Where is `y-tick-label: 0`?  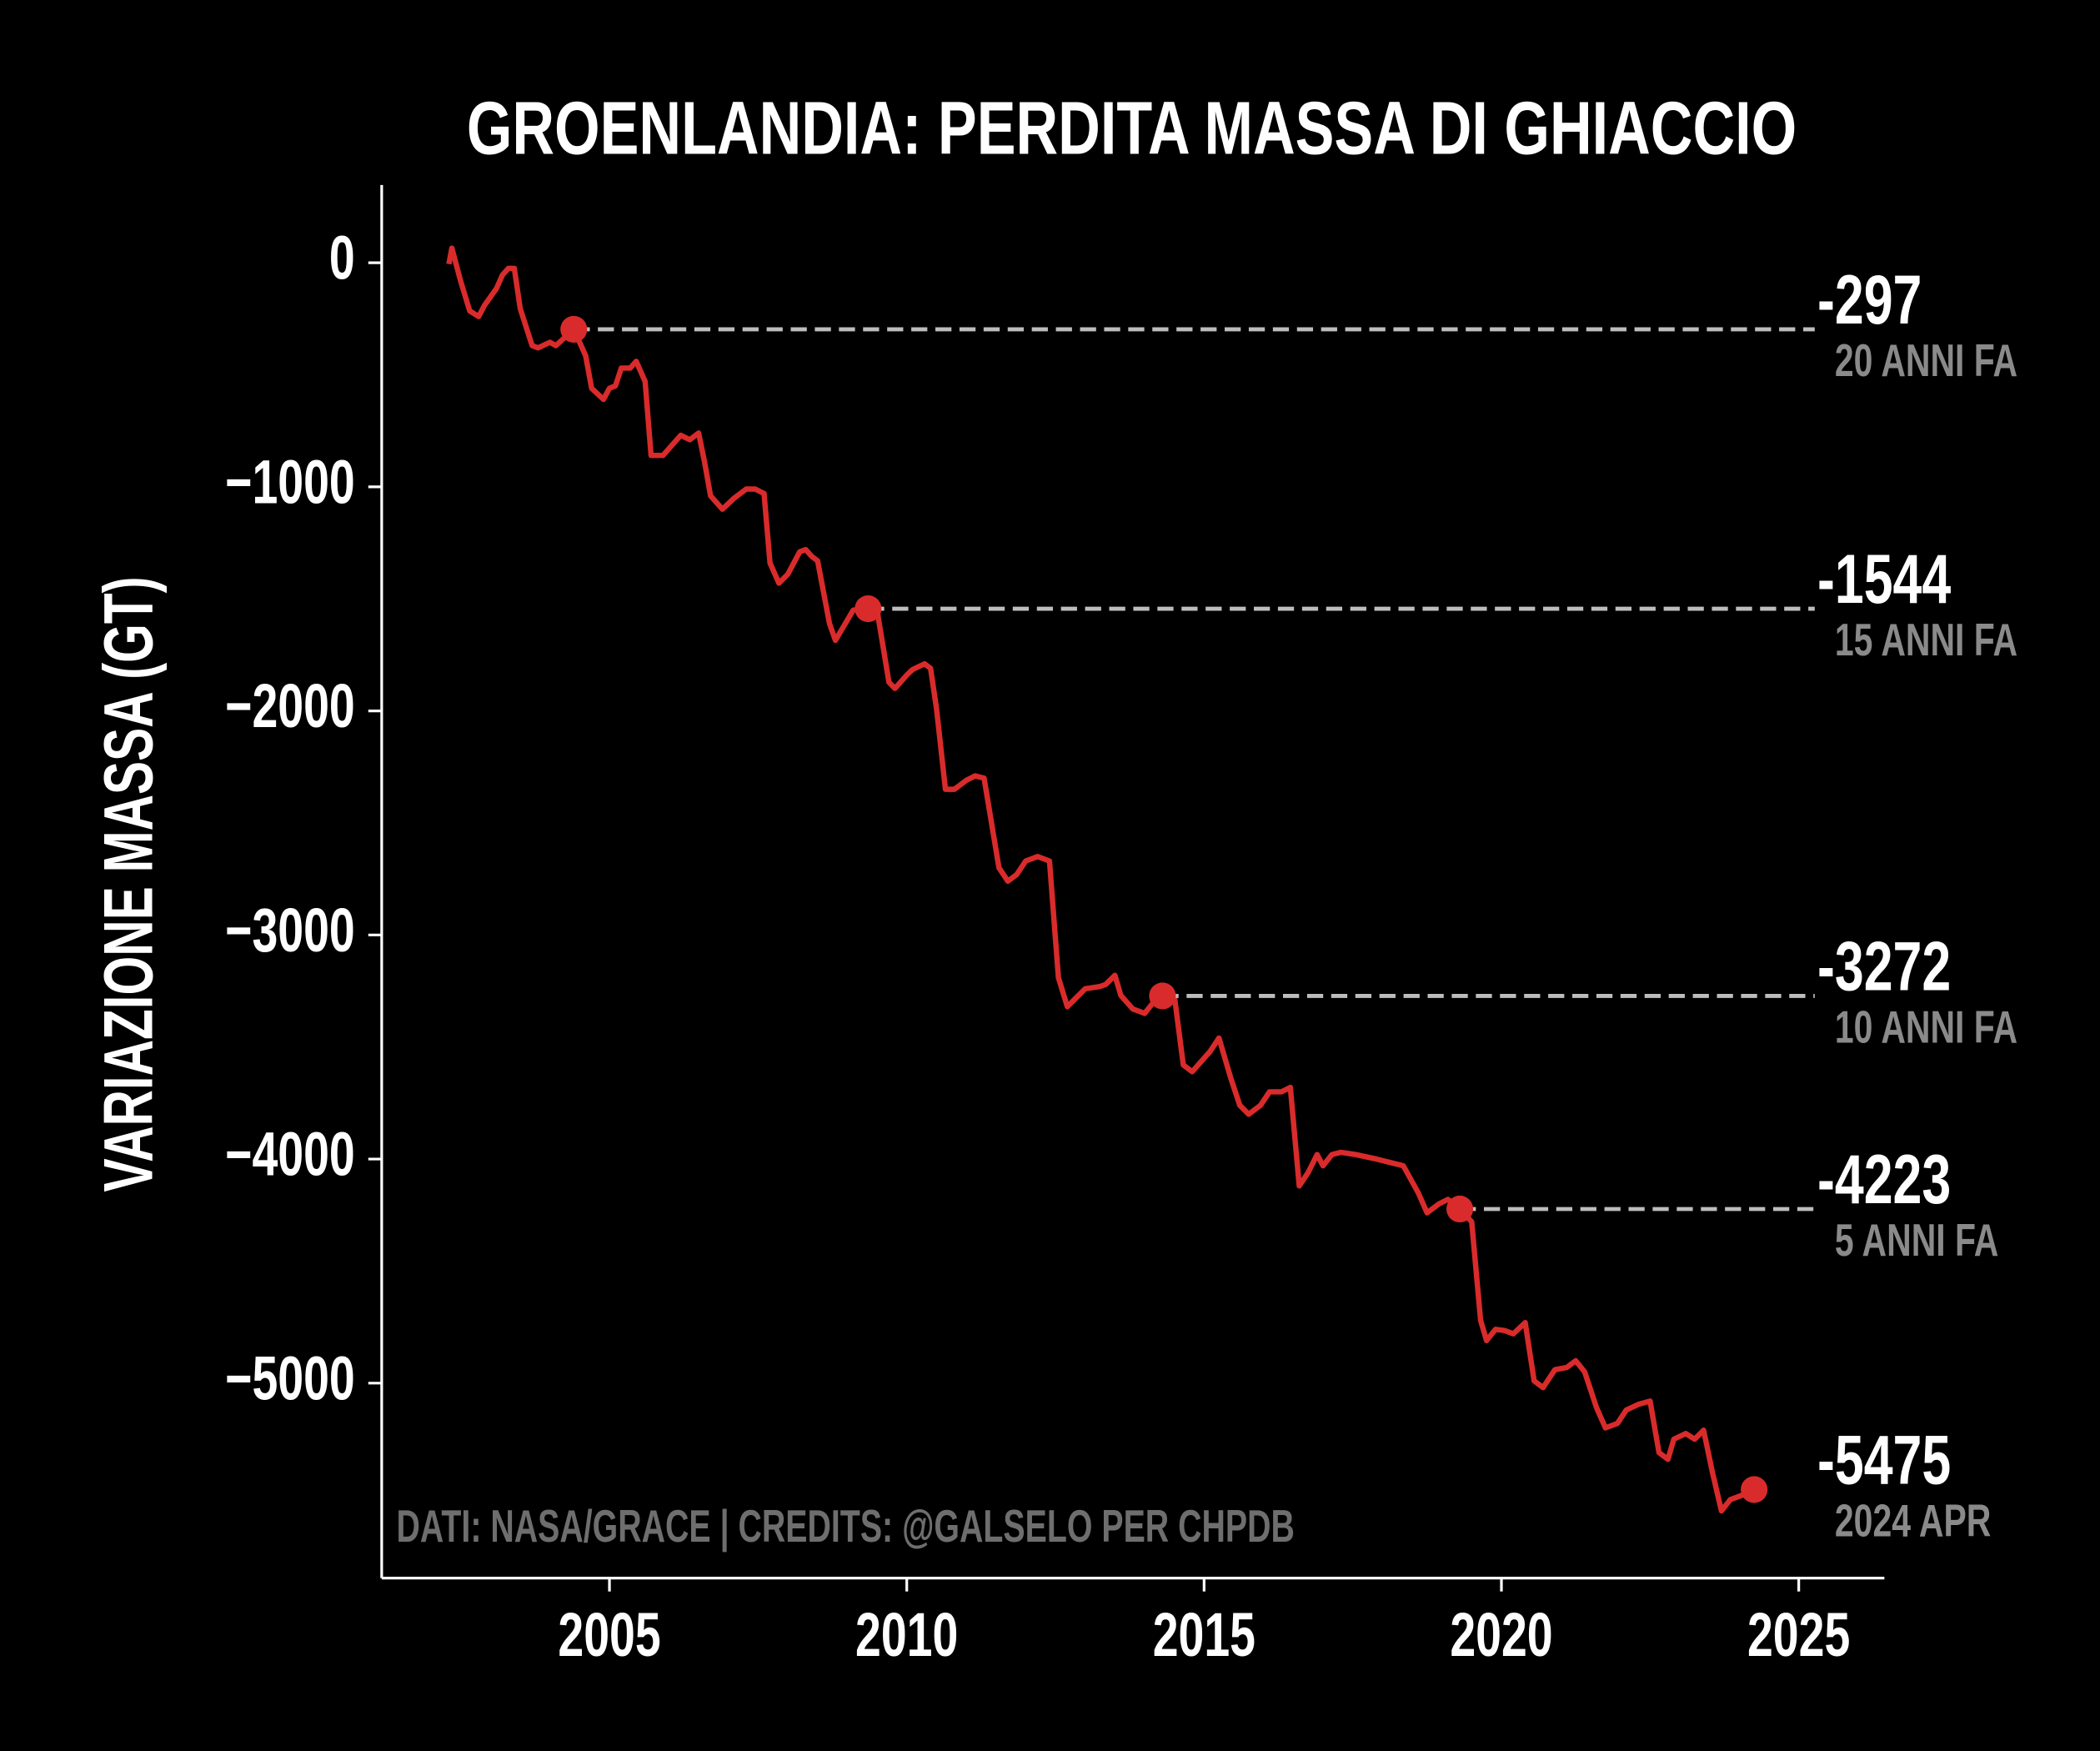
y-tick-label: 0 is located at coordinates (342, 258).